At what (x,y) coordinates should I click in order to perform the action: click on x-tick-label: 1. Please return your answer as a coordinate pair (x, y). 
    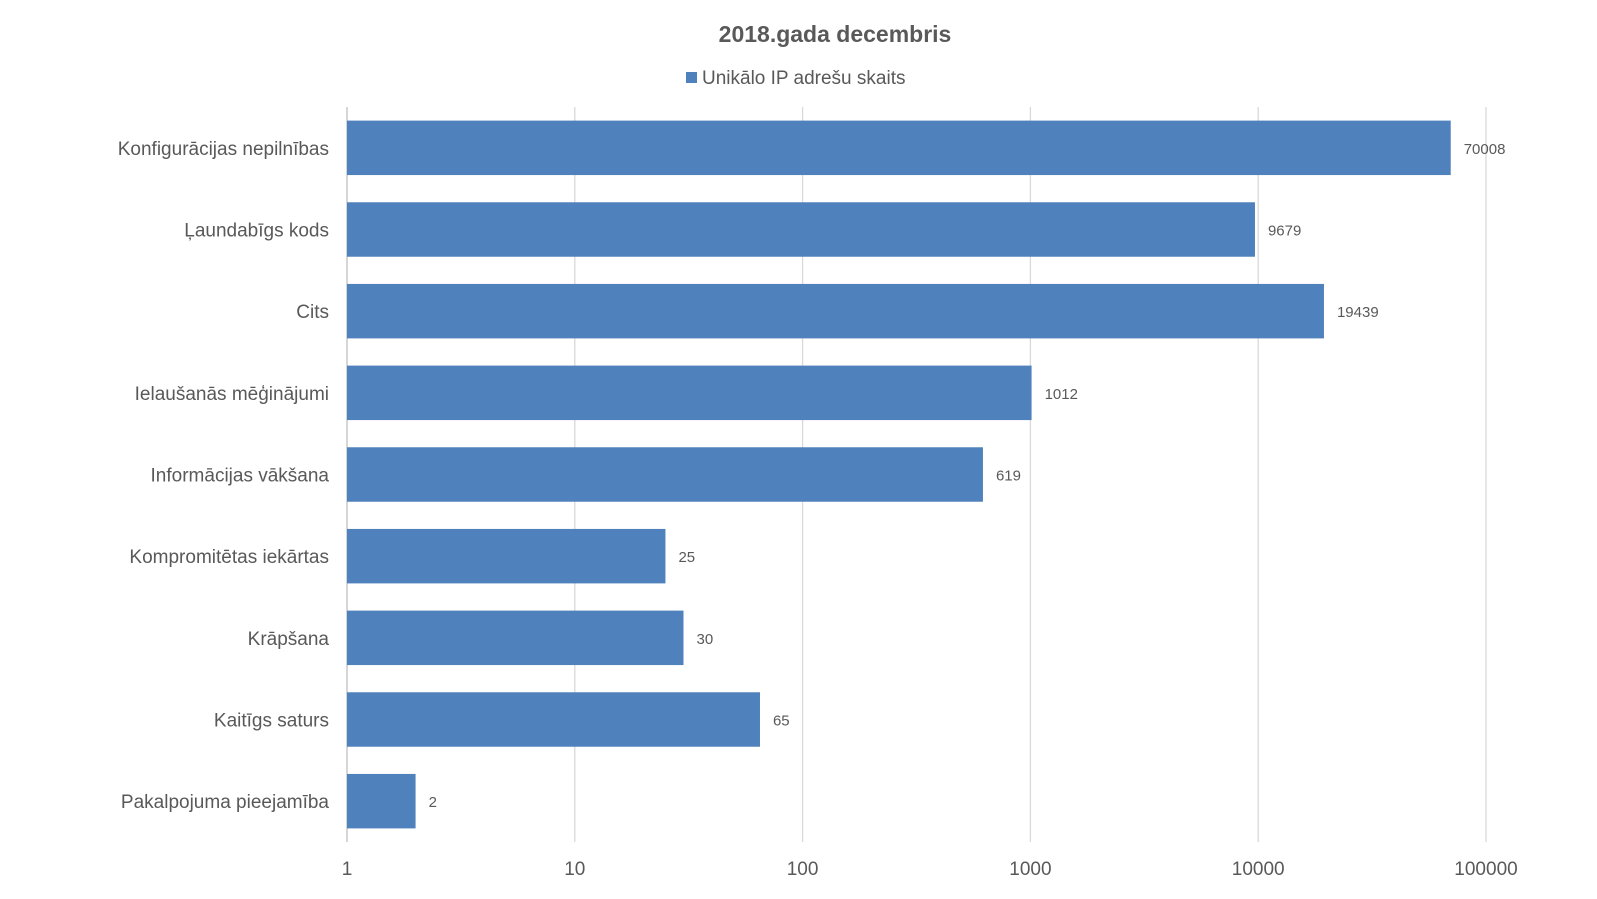
    Looking at the image, I should click on (347, 869).